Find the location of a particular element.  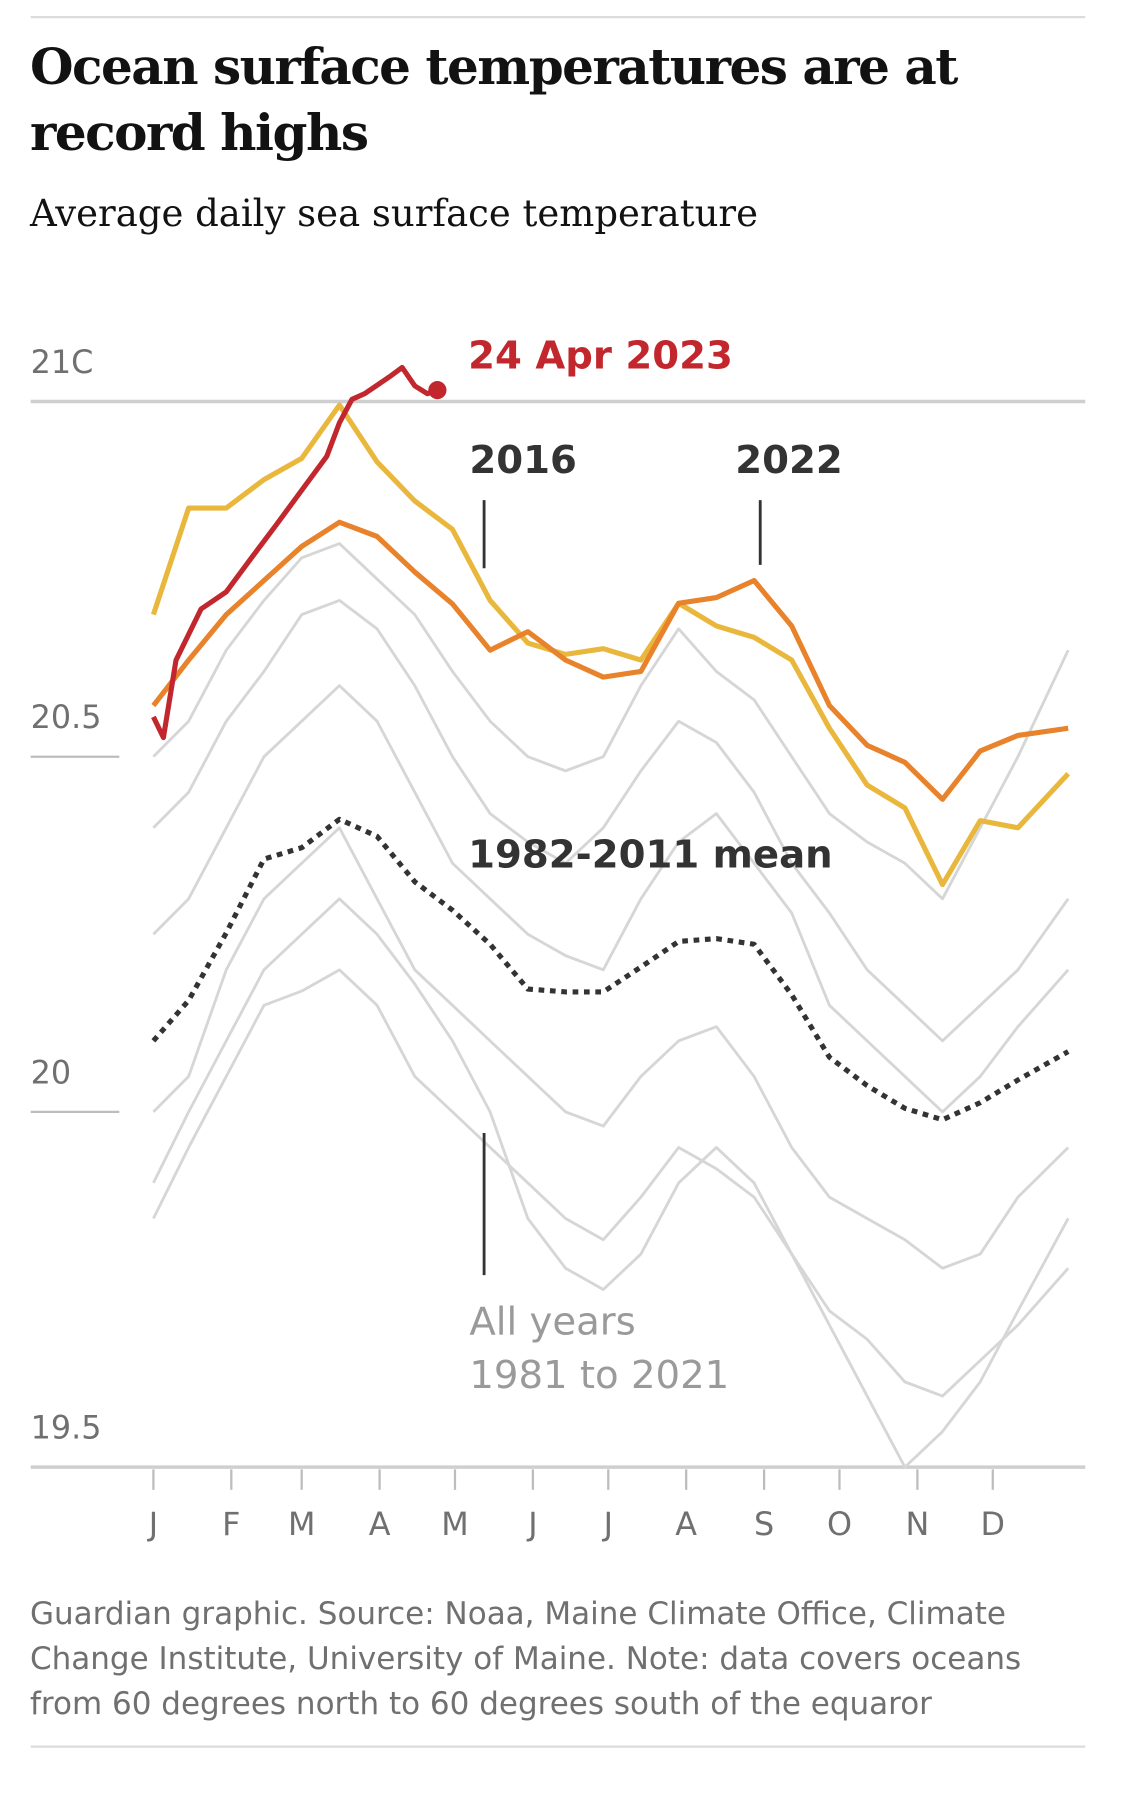

x-tick-label: N is located at coordinates (917, 1524).